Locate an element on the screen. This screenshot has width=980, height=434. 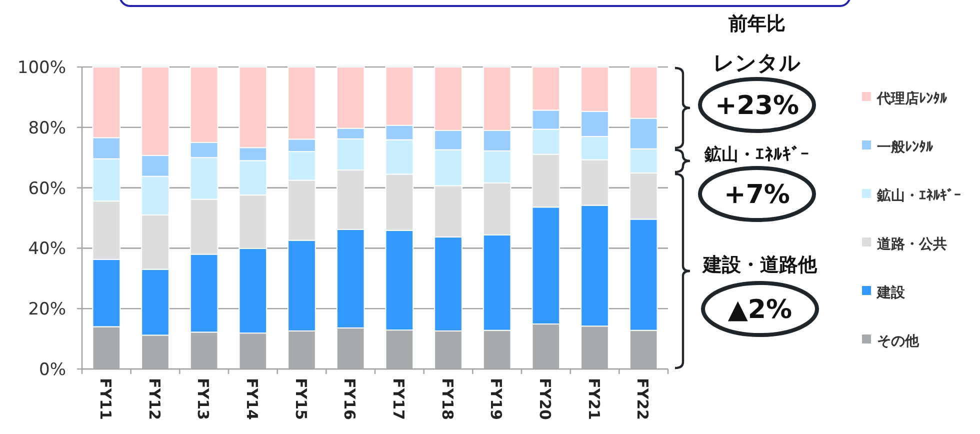
y-tick-label: 40% is located at coordinates (47, 249).